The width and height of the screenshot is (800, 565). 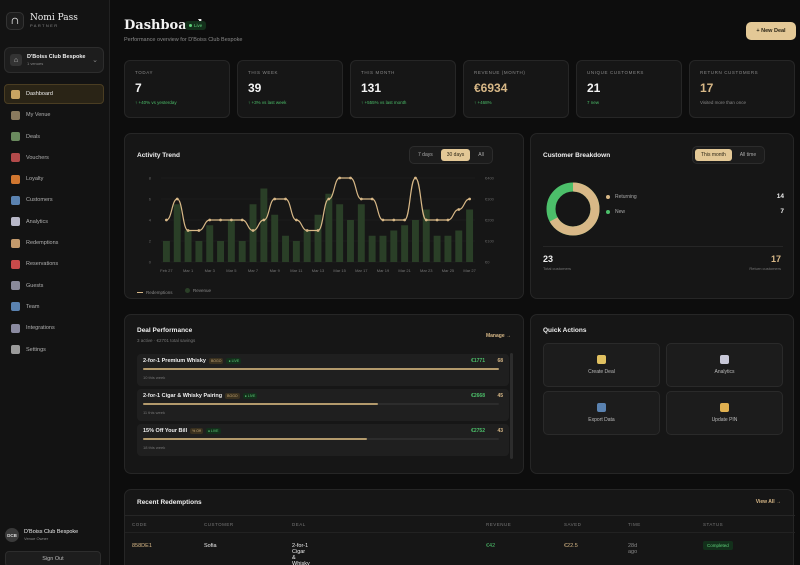 I want to click on y-left-tick: 4, so click(x=150, y=220).